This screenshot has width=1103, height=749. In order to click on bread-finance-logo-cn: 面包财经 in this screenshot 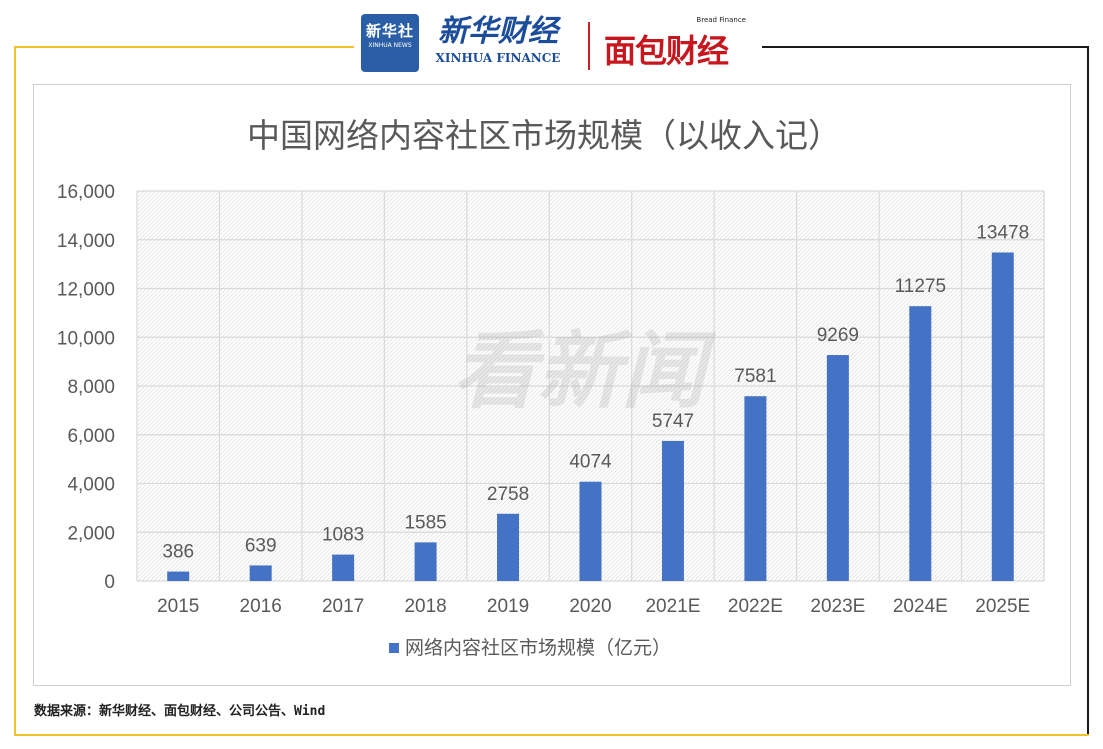, I will do `click(666, 51)`.